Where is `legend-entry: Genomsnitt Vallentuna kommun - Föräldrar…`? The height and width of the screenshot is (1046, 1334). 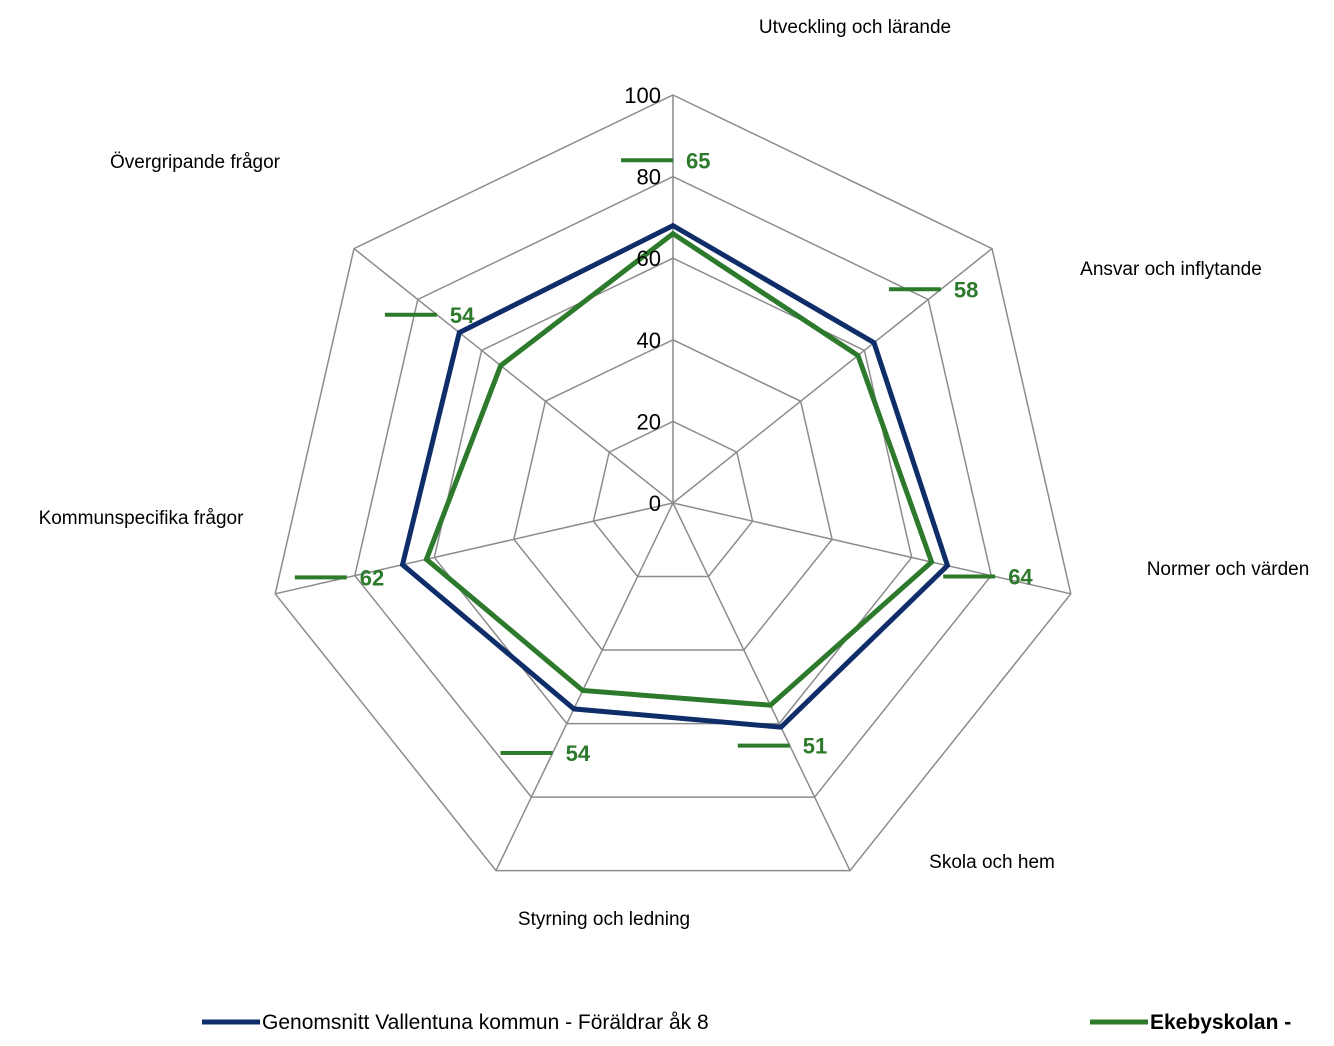
legend-entry: Genomsnitt Vallentuna kommun - Föräldrar… is located at coordinates (485, 1022).